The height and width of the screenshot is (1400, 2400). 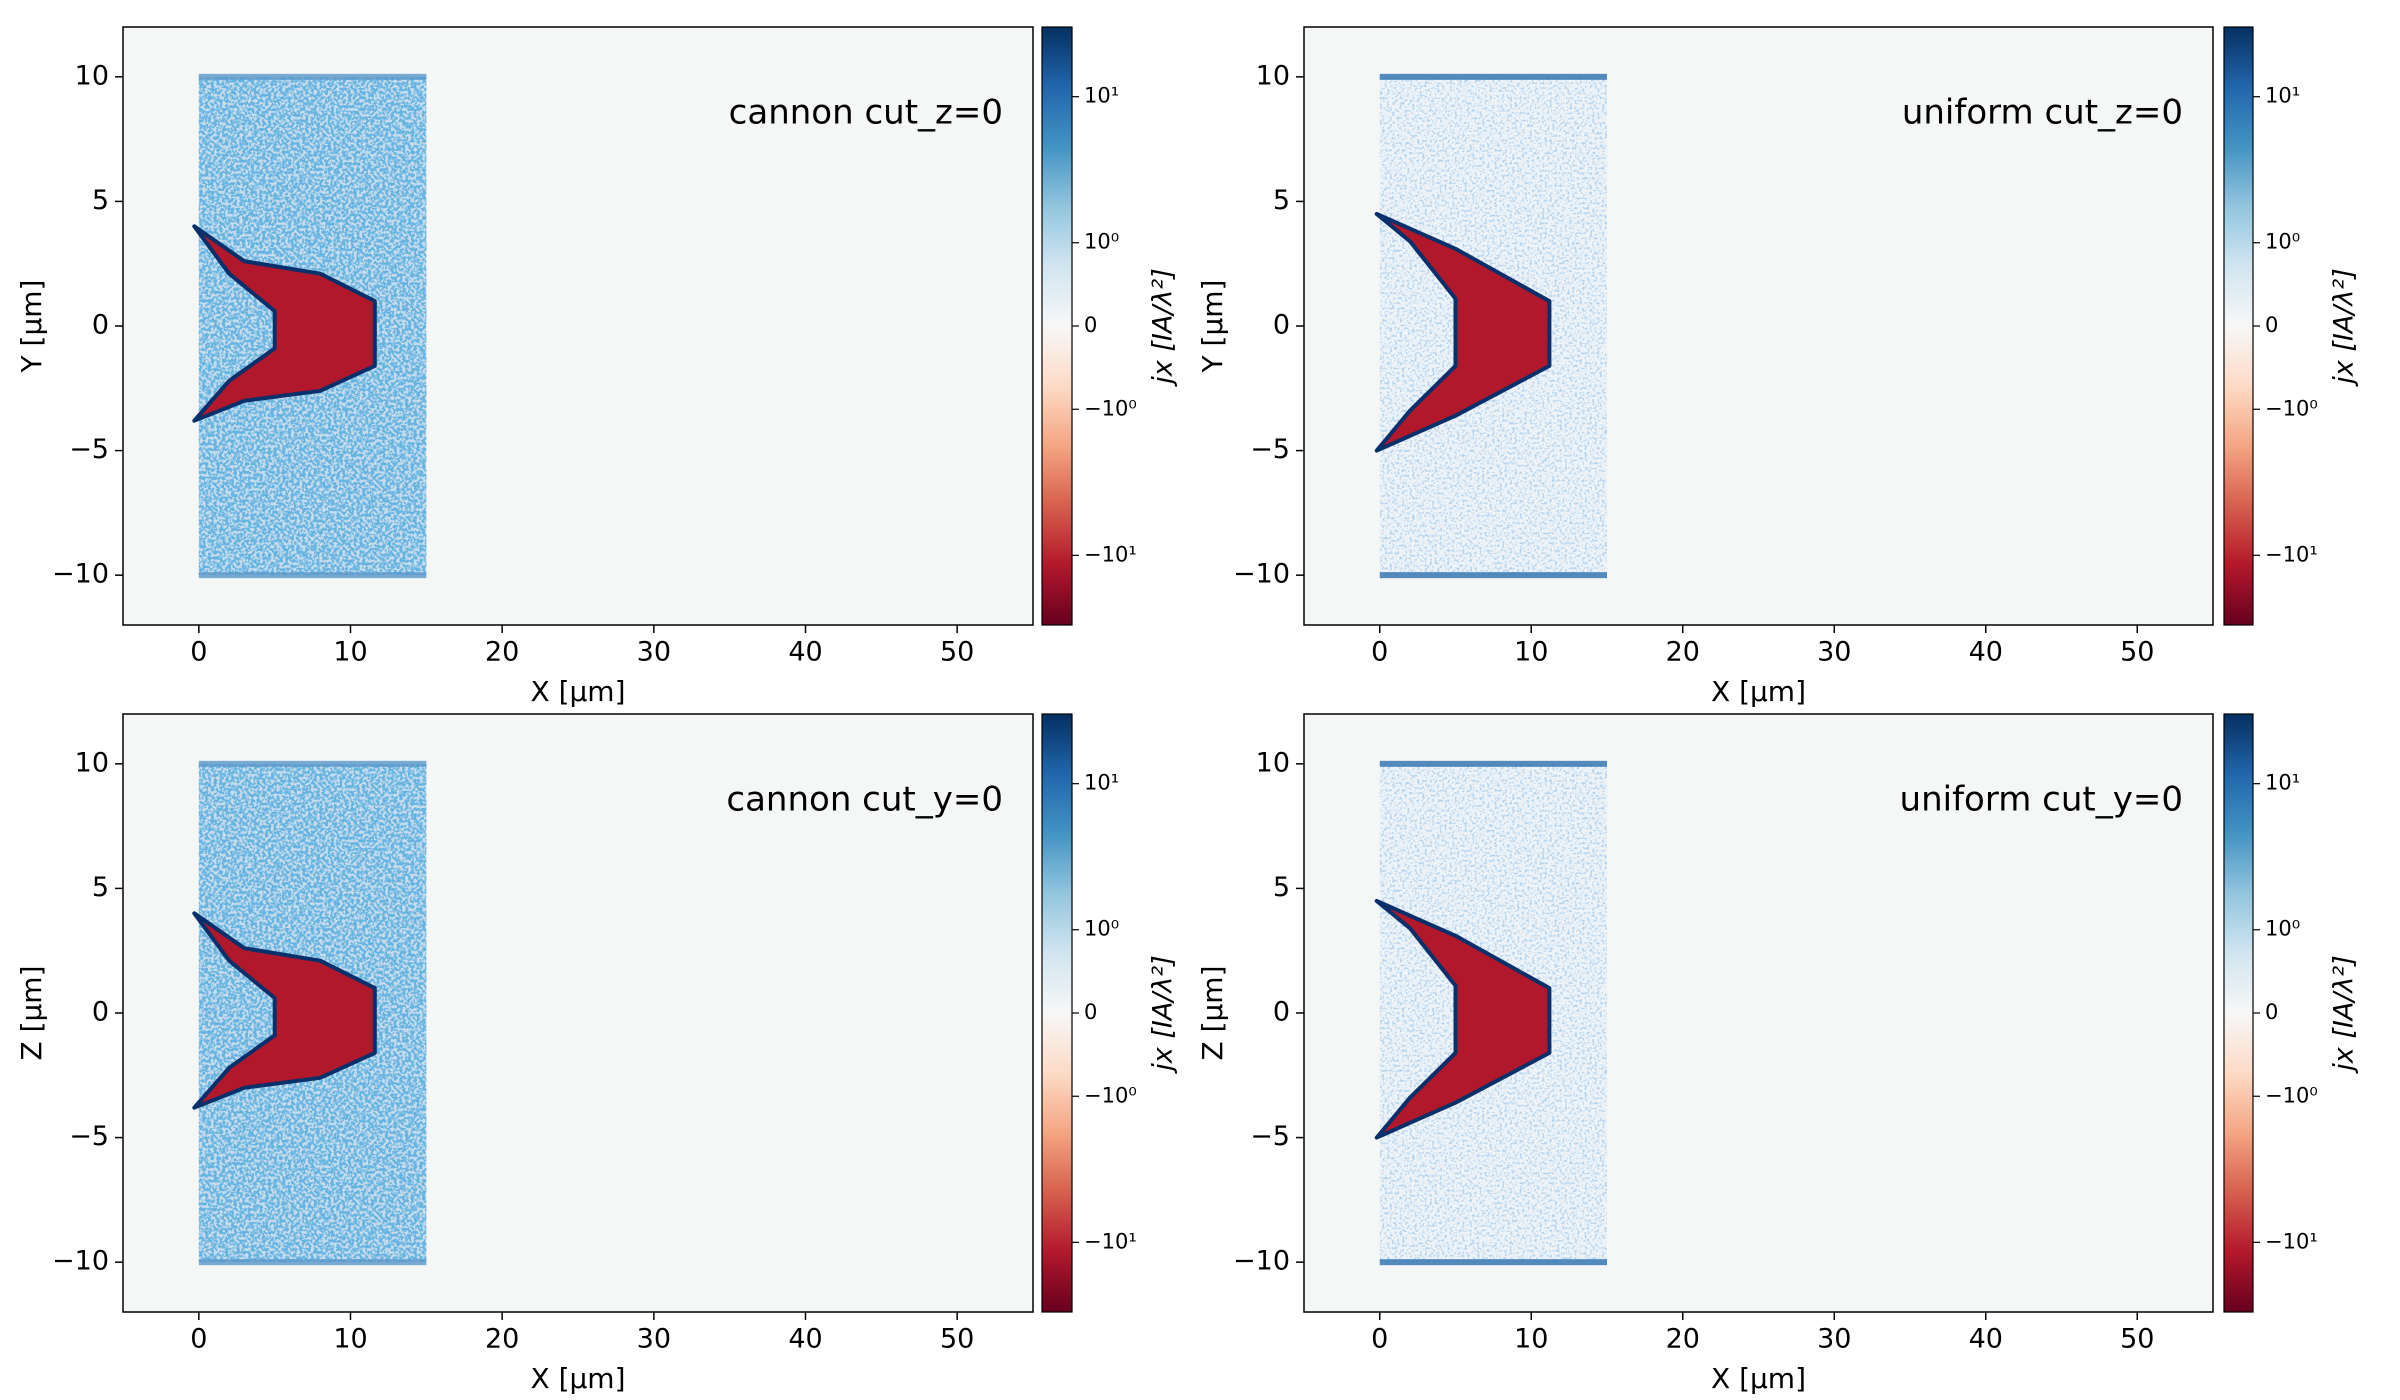 What do you see at coordinates (2042, 113) in the screenshot?
I see `annotation: uniform cut_z=0` at bounding box center [2042, 113].